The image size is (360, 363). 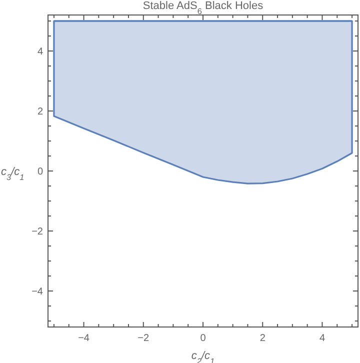 What do you see at coordinates (203, 8) in the screenshot?
I see `chart-title: Stable AdS$_{6}$ Black Holes` at bounding box center [203, 8].